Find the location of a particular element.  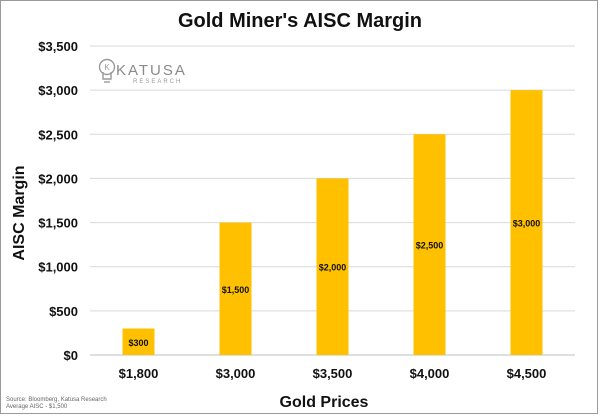

x-tick-labels: $1,800 $3,000 $3,500 $4,000 $4,500 is located at coordinates (333, 373).